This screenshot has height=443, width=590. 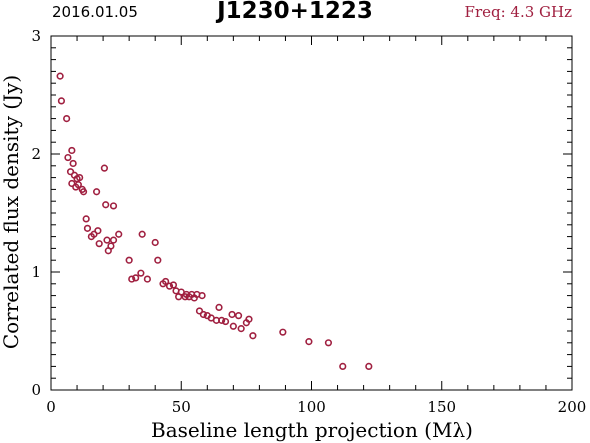 I want to click on y-tick-label: 0, so click(x=36, y=390).